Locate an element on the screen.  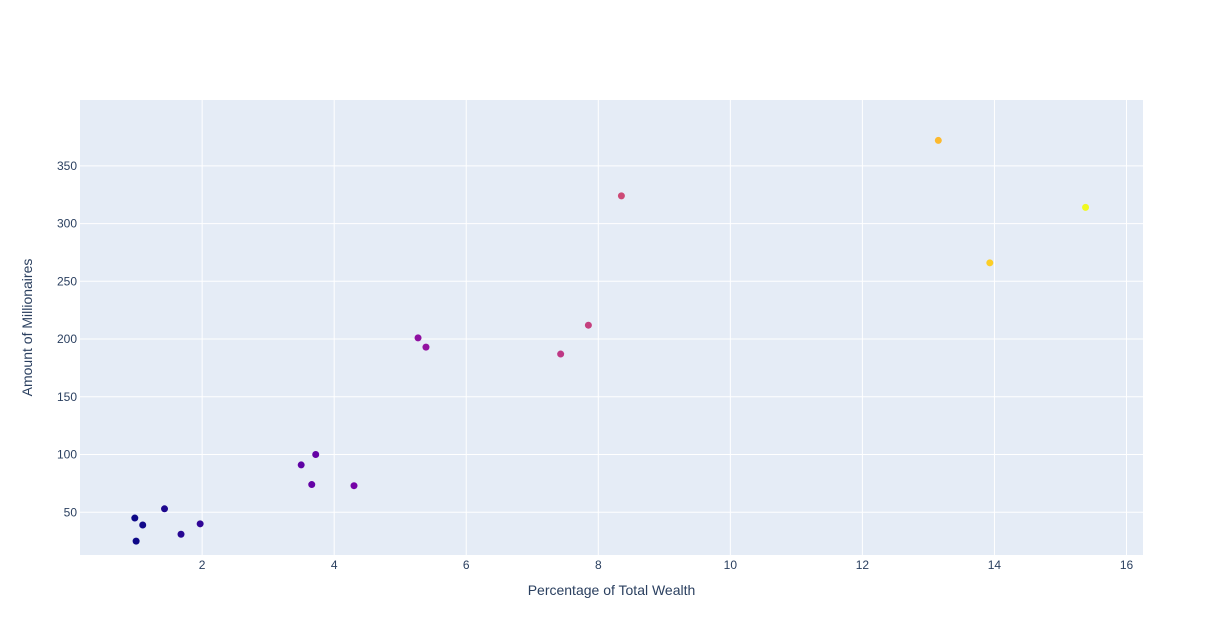
x-tick-label: 14 is located at coordinates (995, 565).